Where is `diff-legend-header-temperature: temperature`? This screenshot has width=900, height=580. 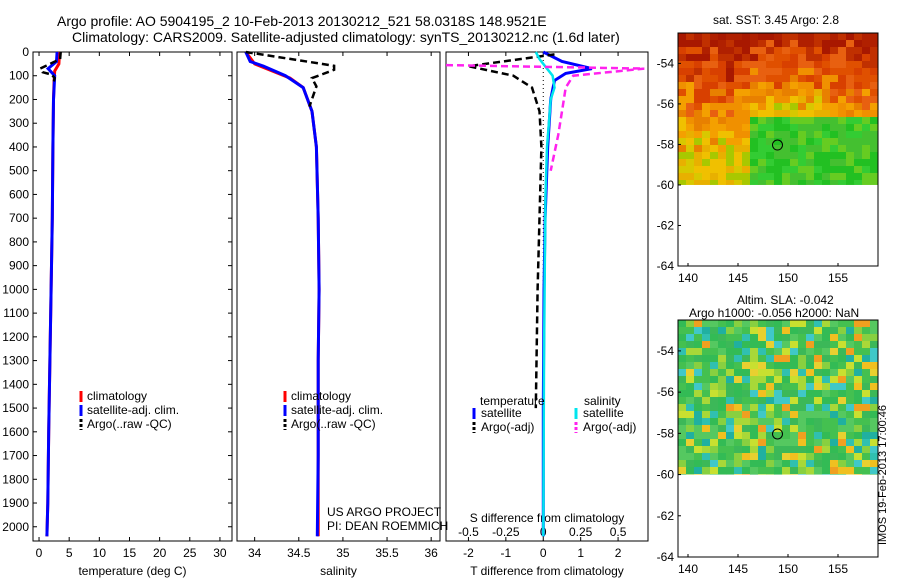 diff-legend-header-temperature: temperature is located at coordinates (512, 401).